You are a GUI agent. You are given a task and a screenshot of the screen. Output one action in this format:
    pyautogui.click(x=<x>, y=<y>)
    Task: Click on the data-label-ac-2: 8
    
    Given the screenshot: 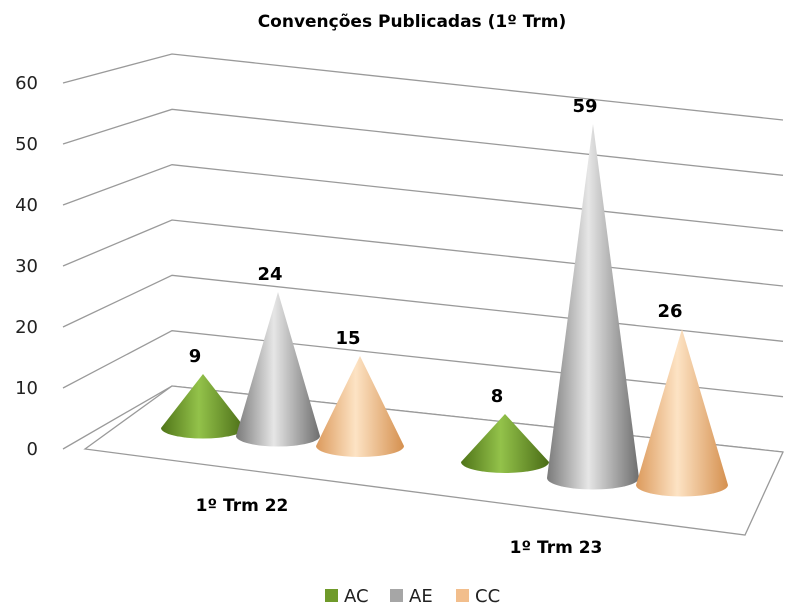 What is the action you would take?
    pyautogui.click(x=497, y=396)
    